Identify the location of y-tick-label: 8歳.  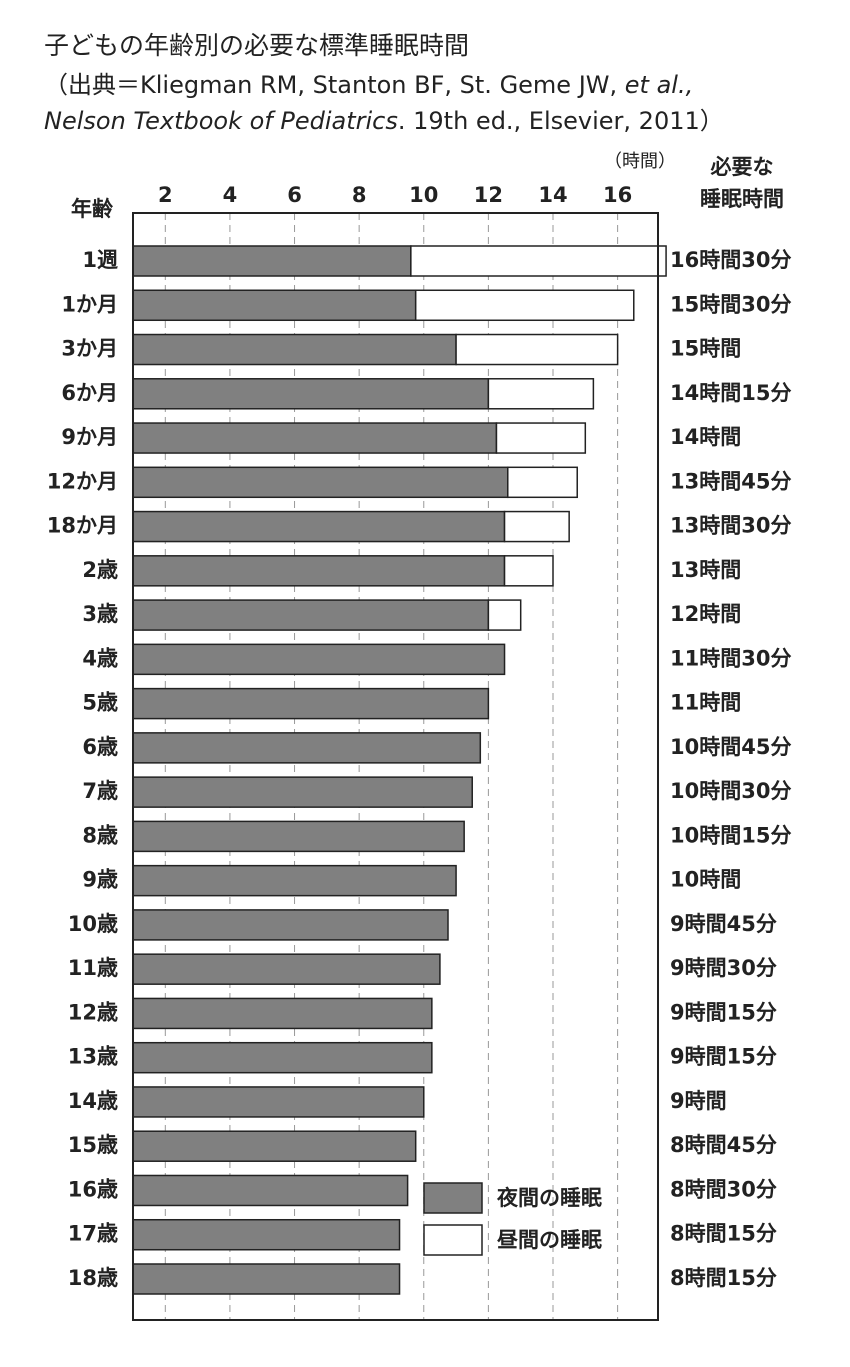
(100, 835).